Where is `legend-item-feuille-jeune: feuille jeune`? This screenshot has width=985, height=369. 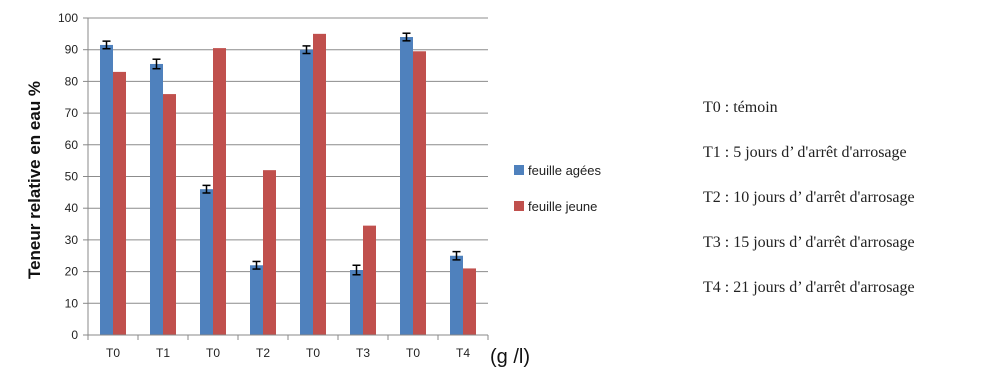
legend-item-feuille-jeune: feuille jeune is located at coordinates (557, 206).